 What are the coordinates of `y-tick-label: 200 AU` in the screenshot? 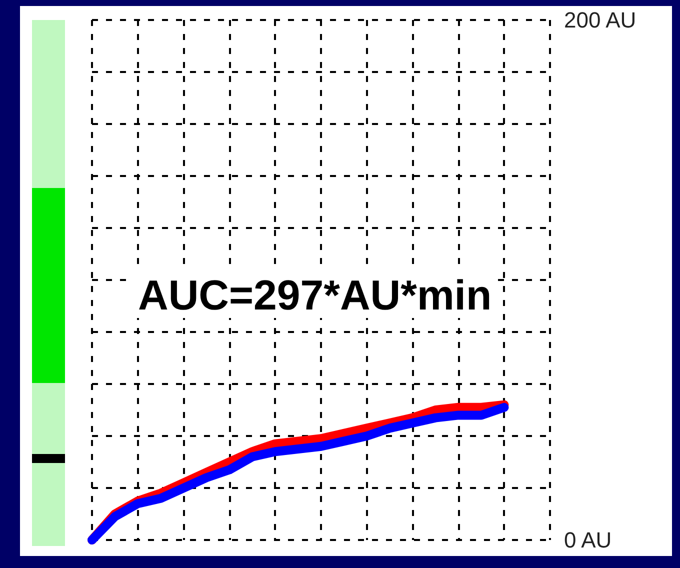 It's located at (600, 20).